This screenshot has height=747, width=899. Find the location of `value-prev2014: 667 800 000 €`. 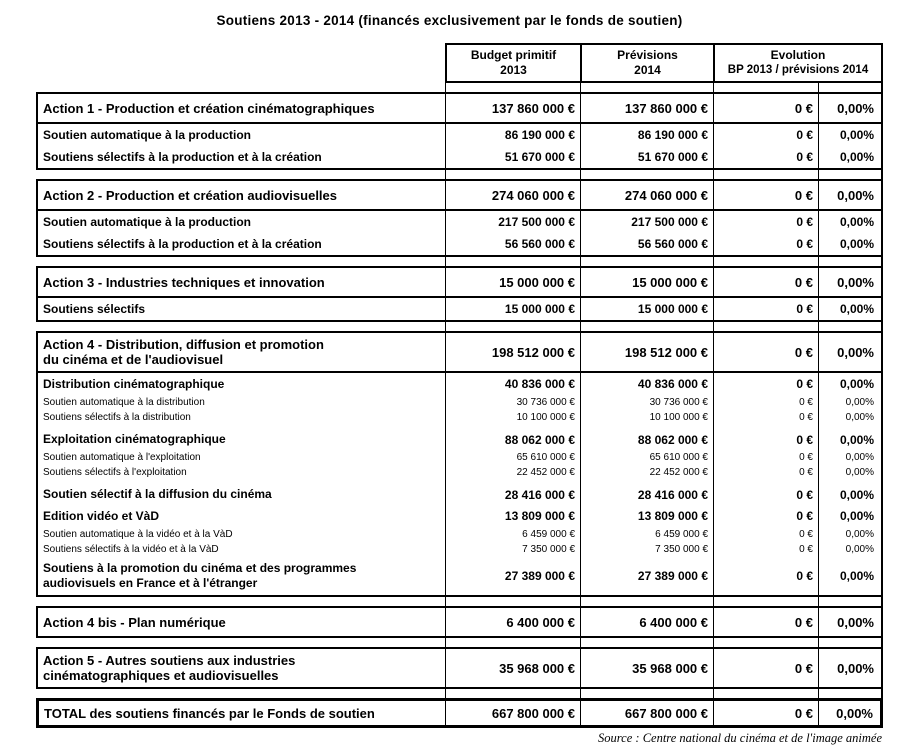

value-prev2014: 667 800 000 € is located at coordinates (646, 713).